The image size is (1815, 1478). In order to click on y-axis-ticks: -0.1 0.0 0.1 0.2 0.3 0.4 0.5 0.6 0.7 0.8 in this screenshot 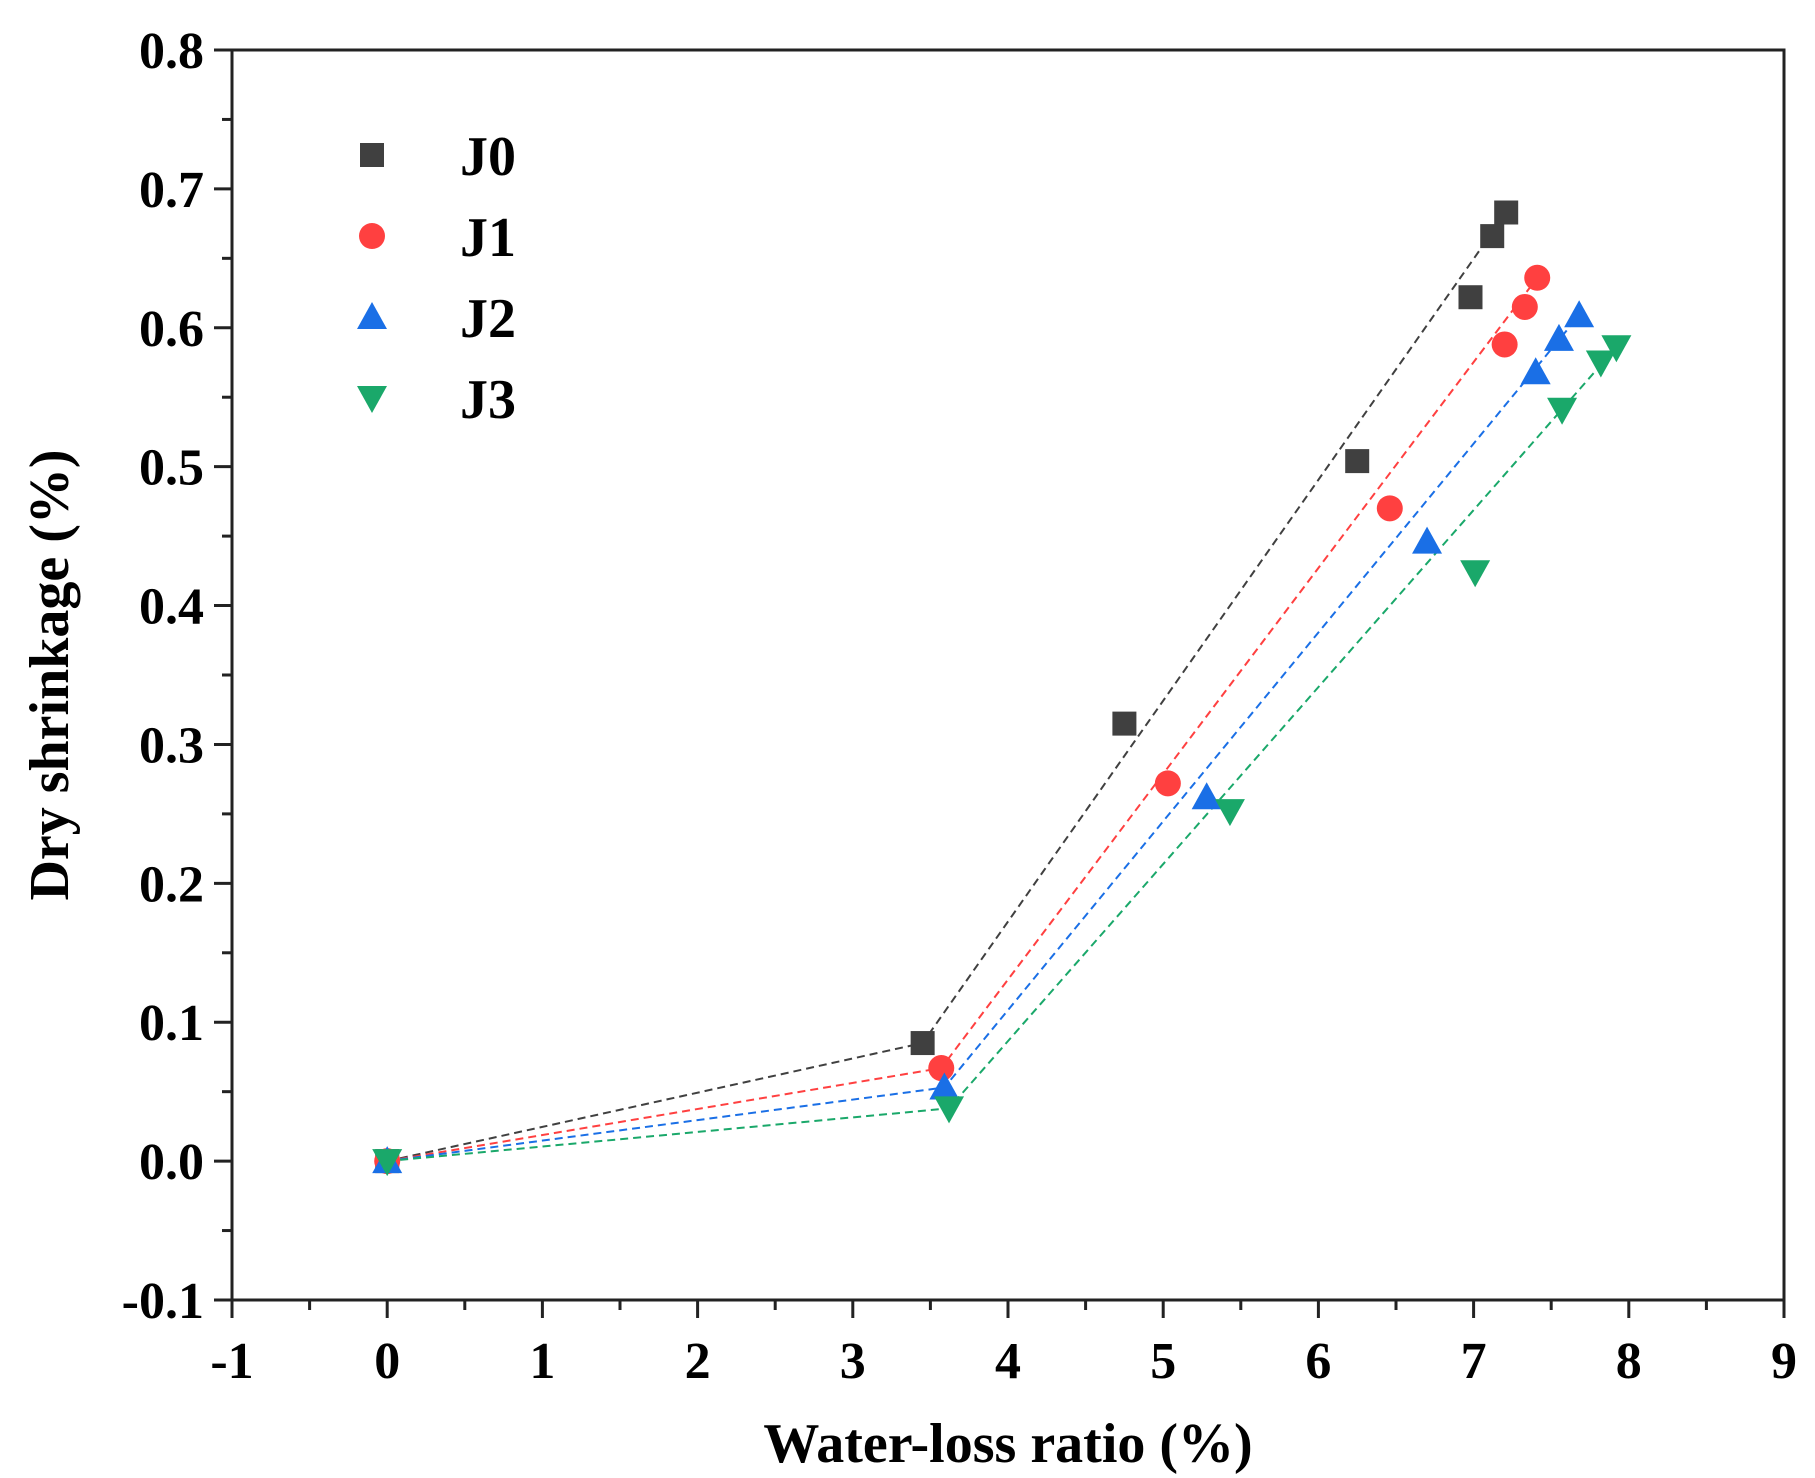, I will do `click(177, 676)`.